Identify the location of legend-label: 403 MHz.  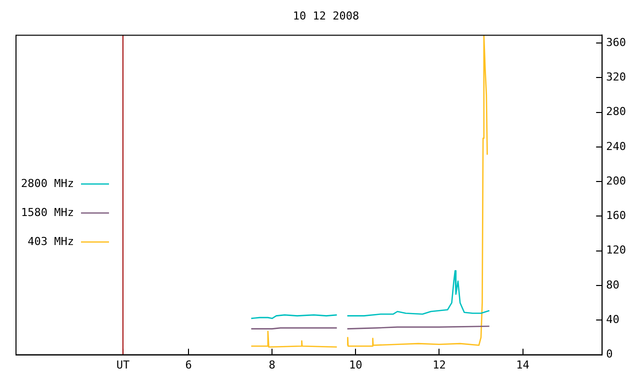
(51, 241).